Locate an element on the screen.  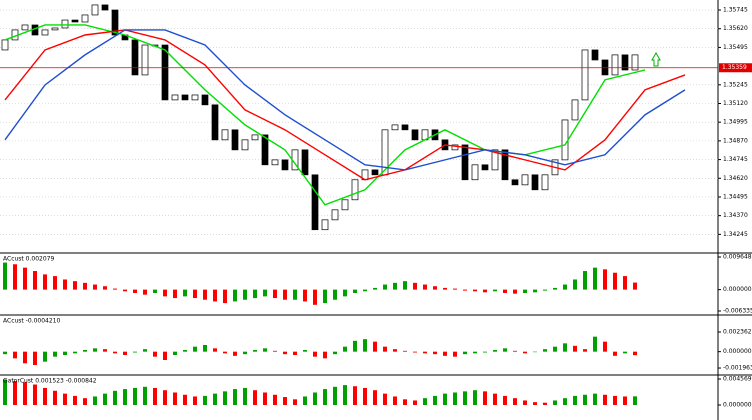
y-tick-label: 1.34495 is located at coordinates (735, 196).